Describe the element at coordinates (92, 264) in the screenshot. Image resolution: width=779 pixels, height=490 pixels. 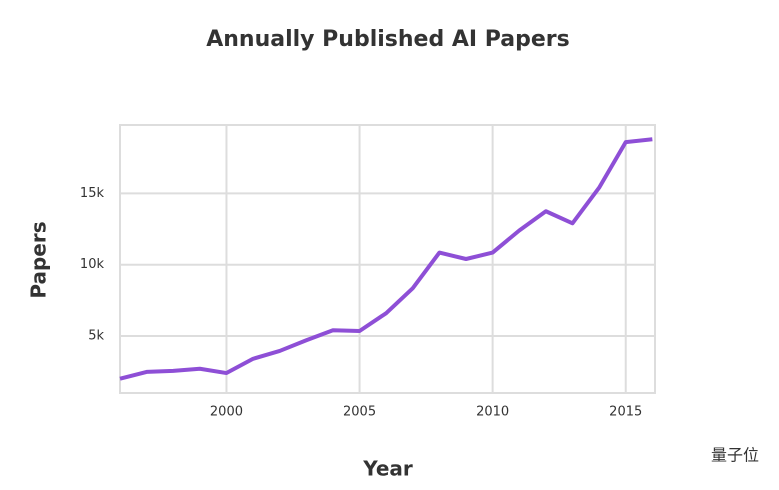
I see `y-tick-label: 10k` at that location.